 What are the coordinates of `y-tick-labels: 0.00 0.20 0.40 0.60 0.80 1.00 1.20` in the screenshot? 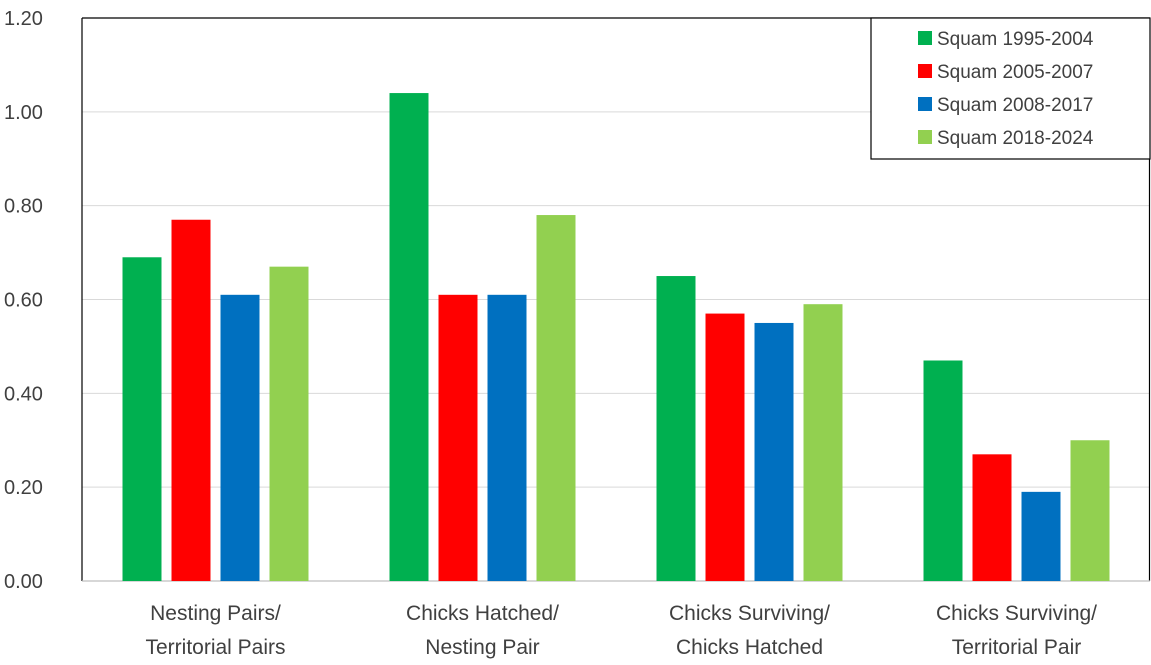 It's located at (23, 300).